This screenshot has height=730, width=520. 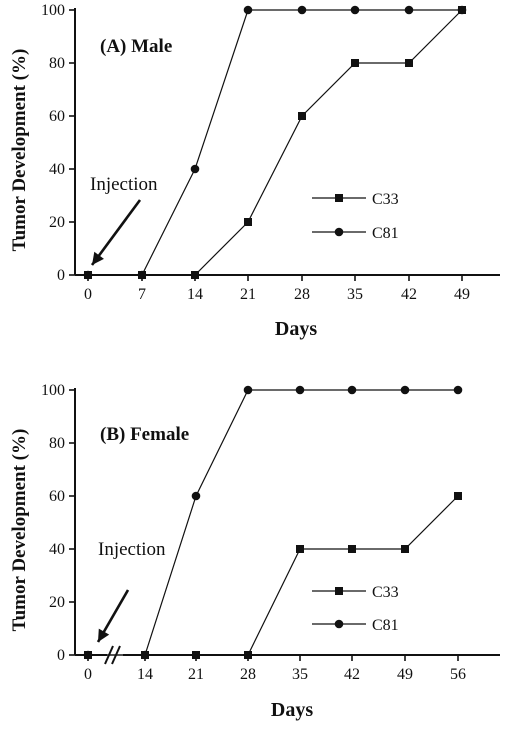 I want to click on male-legend-label-c33: C33, so click(x=385, y=199).